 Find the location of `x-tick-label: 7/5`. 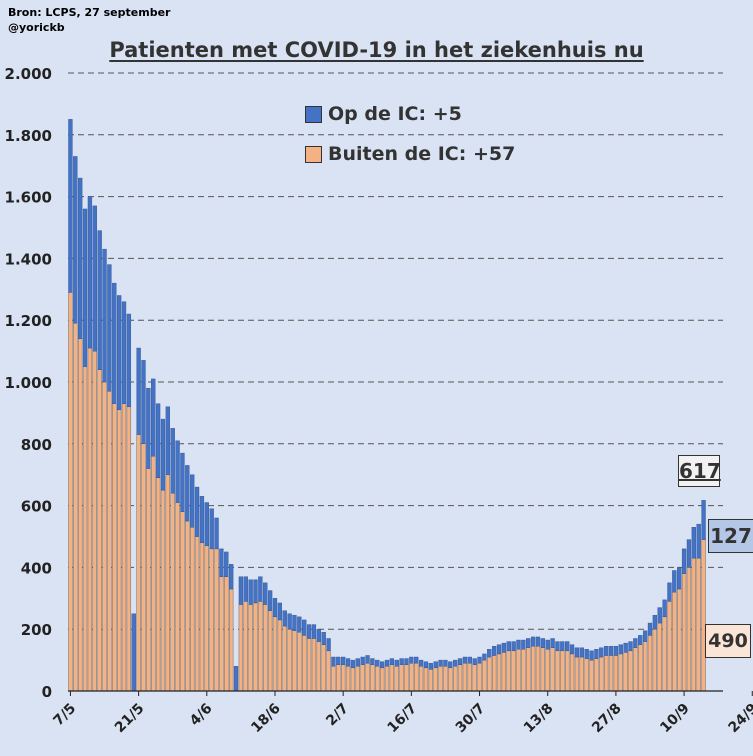

x-tick-label: 7/5 is located at coordinates (65, 715).